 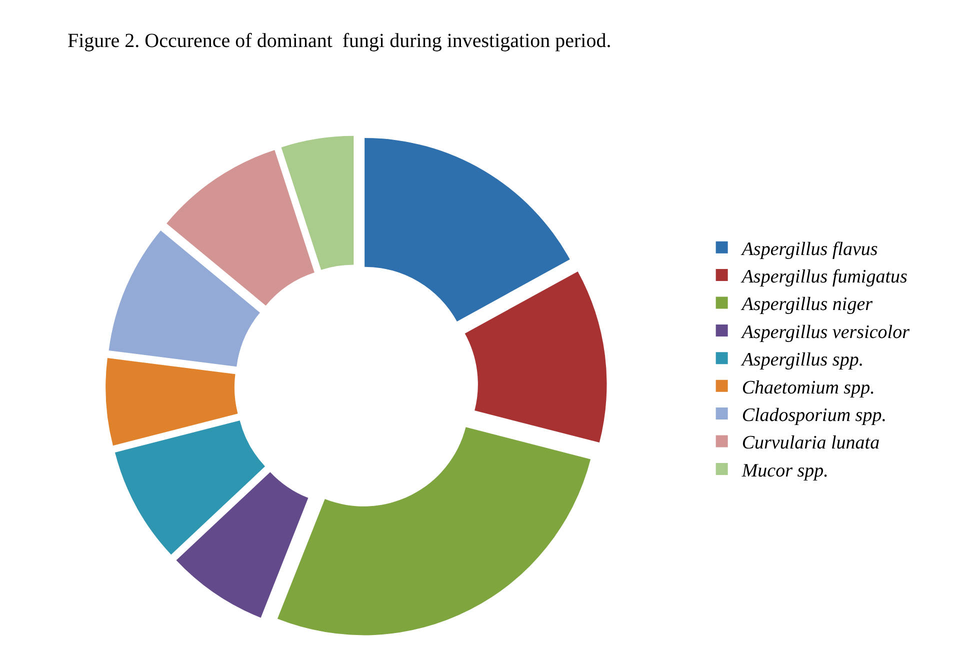 I want to click on legend-label: Aspergillus flavus, so click(x=809, y=249).